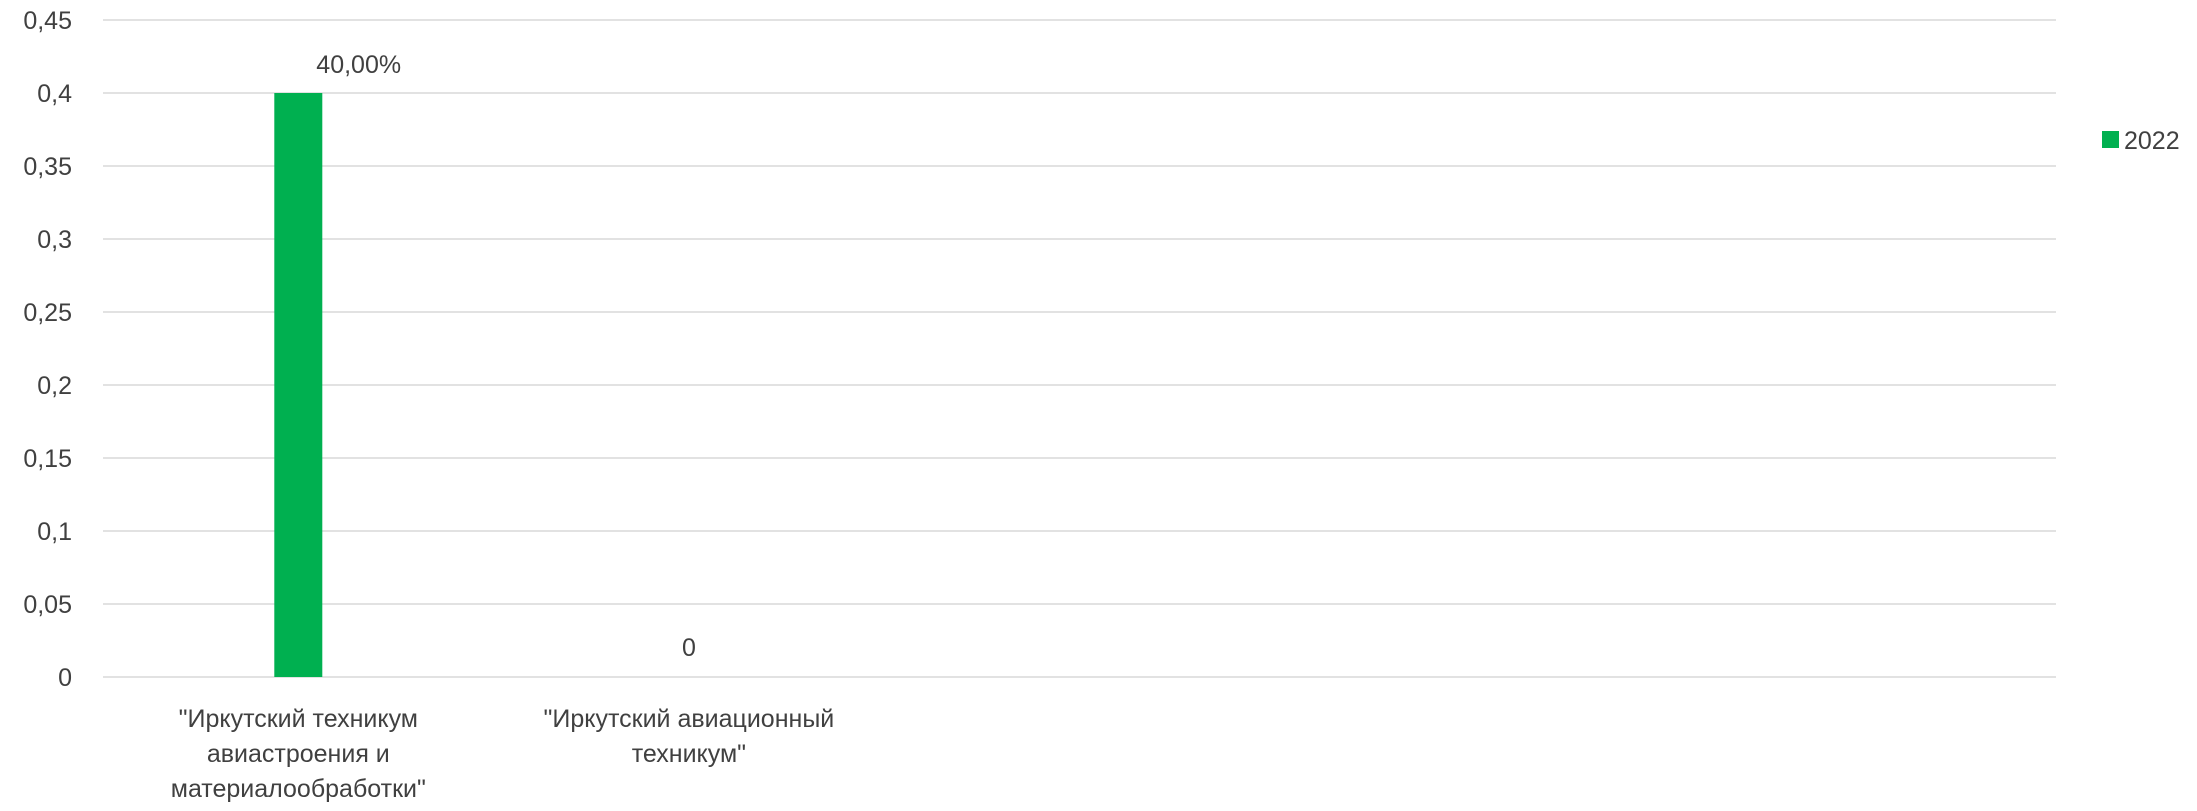  What do you see at coordinates (689, 754) in the screenshot?
I see `category-label-line: техникум"` at bounding box center [689, 754].